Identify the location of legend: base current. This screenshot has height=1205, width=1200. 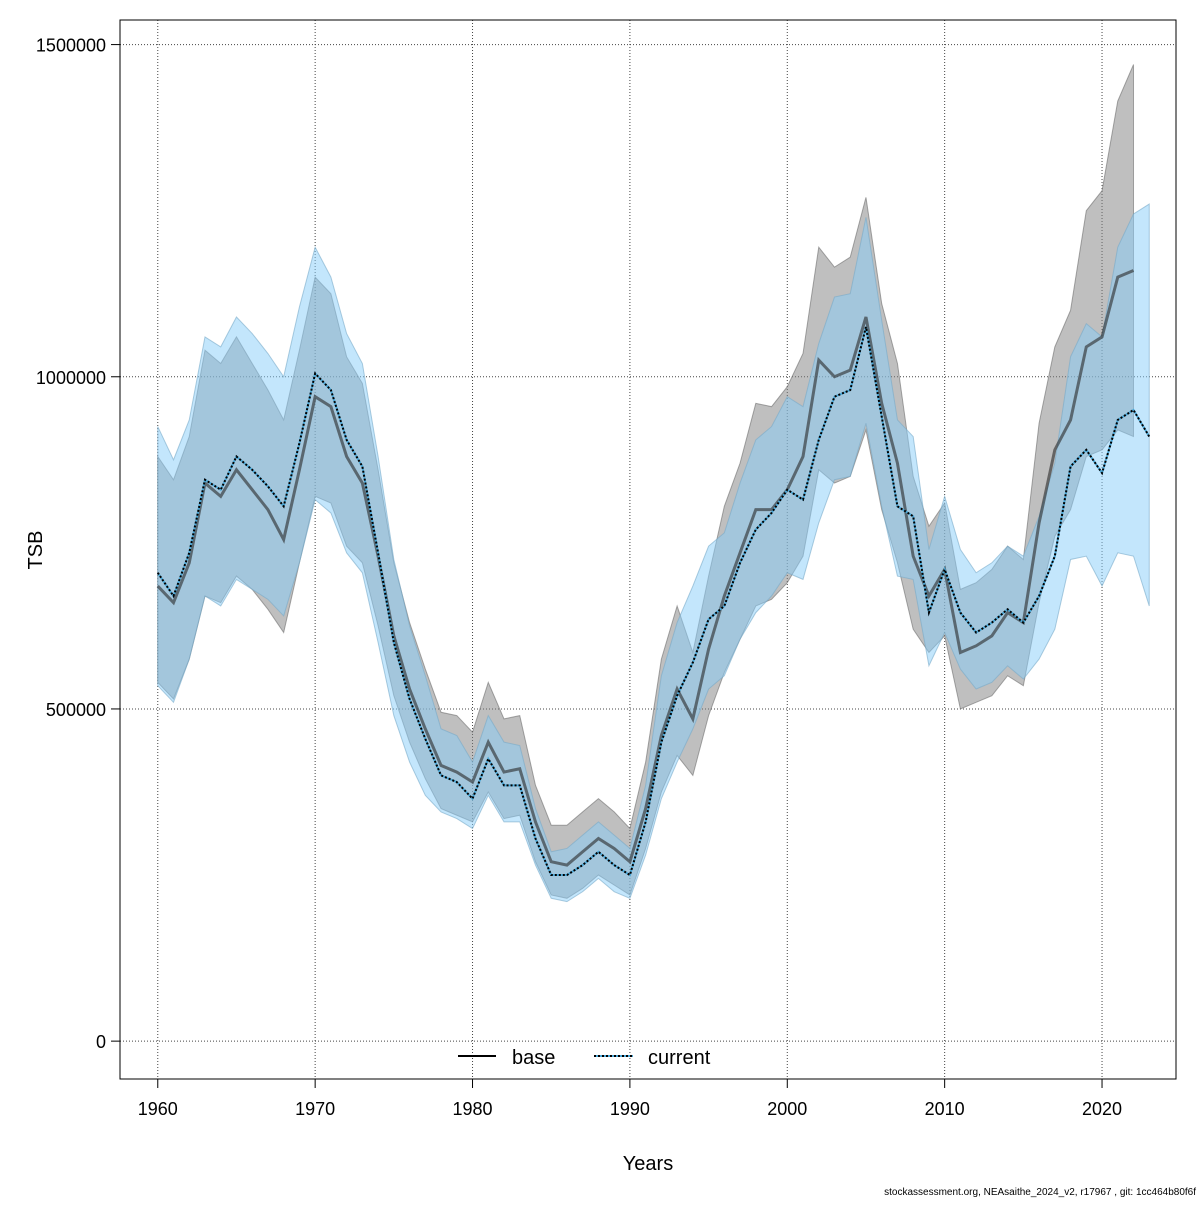
(584, 1058).